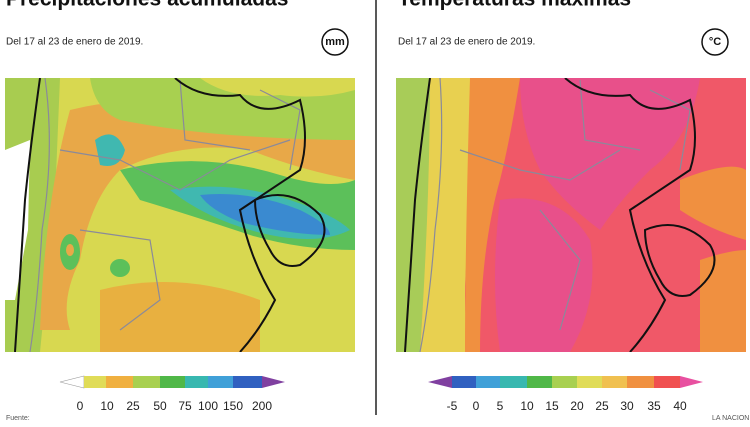 The image size is (750, 427). What do you see at coordinates (185, 406) in the screenshot?
I see `legend-label: 75` at bounding box center [185, 406].